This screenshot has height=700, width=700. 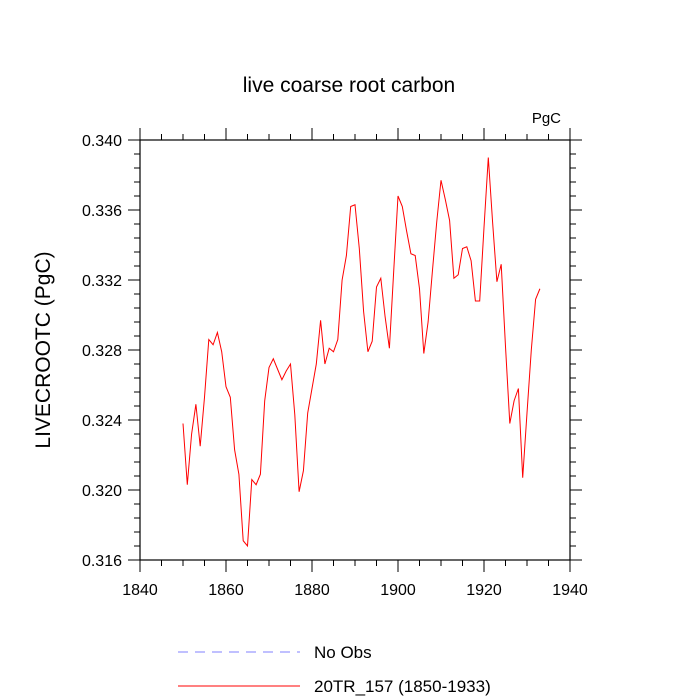 What do you see at coordinates (343, 652) in the screenshot?
I see `legend-label: No Obs` at bounding box center [343, 652].